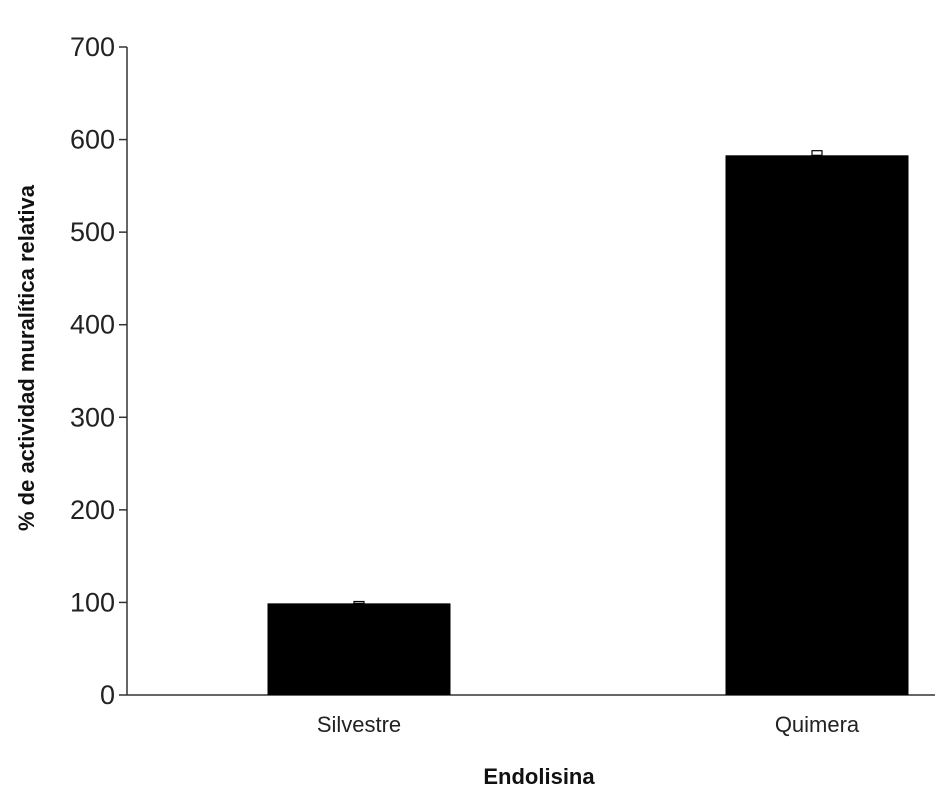 This screenshot has height=799, width=943. I want to click on y-tick-label: 700, so click(92, 47).